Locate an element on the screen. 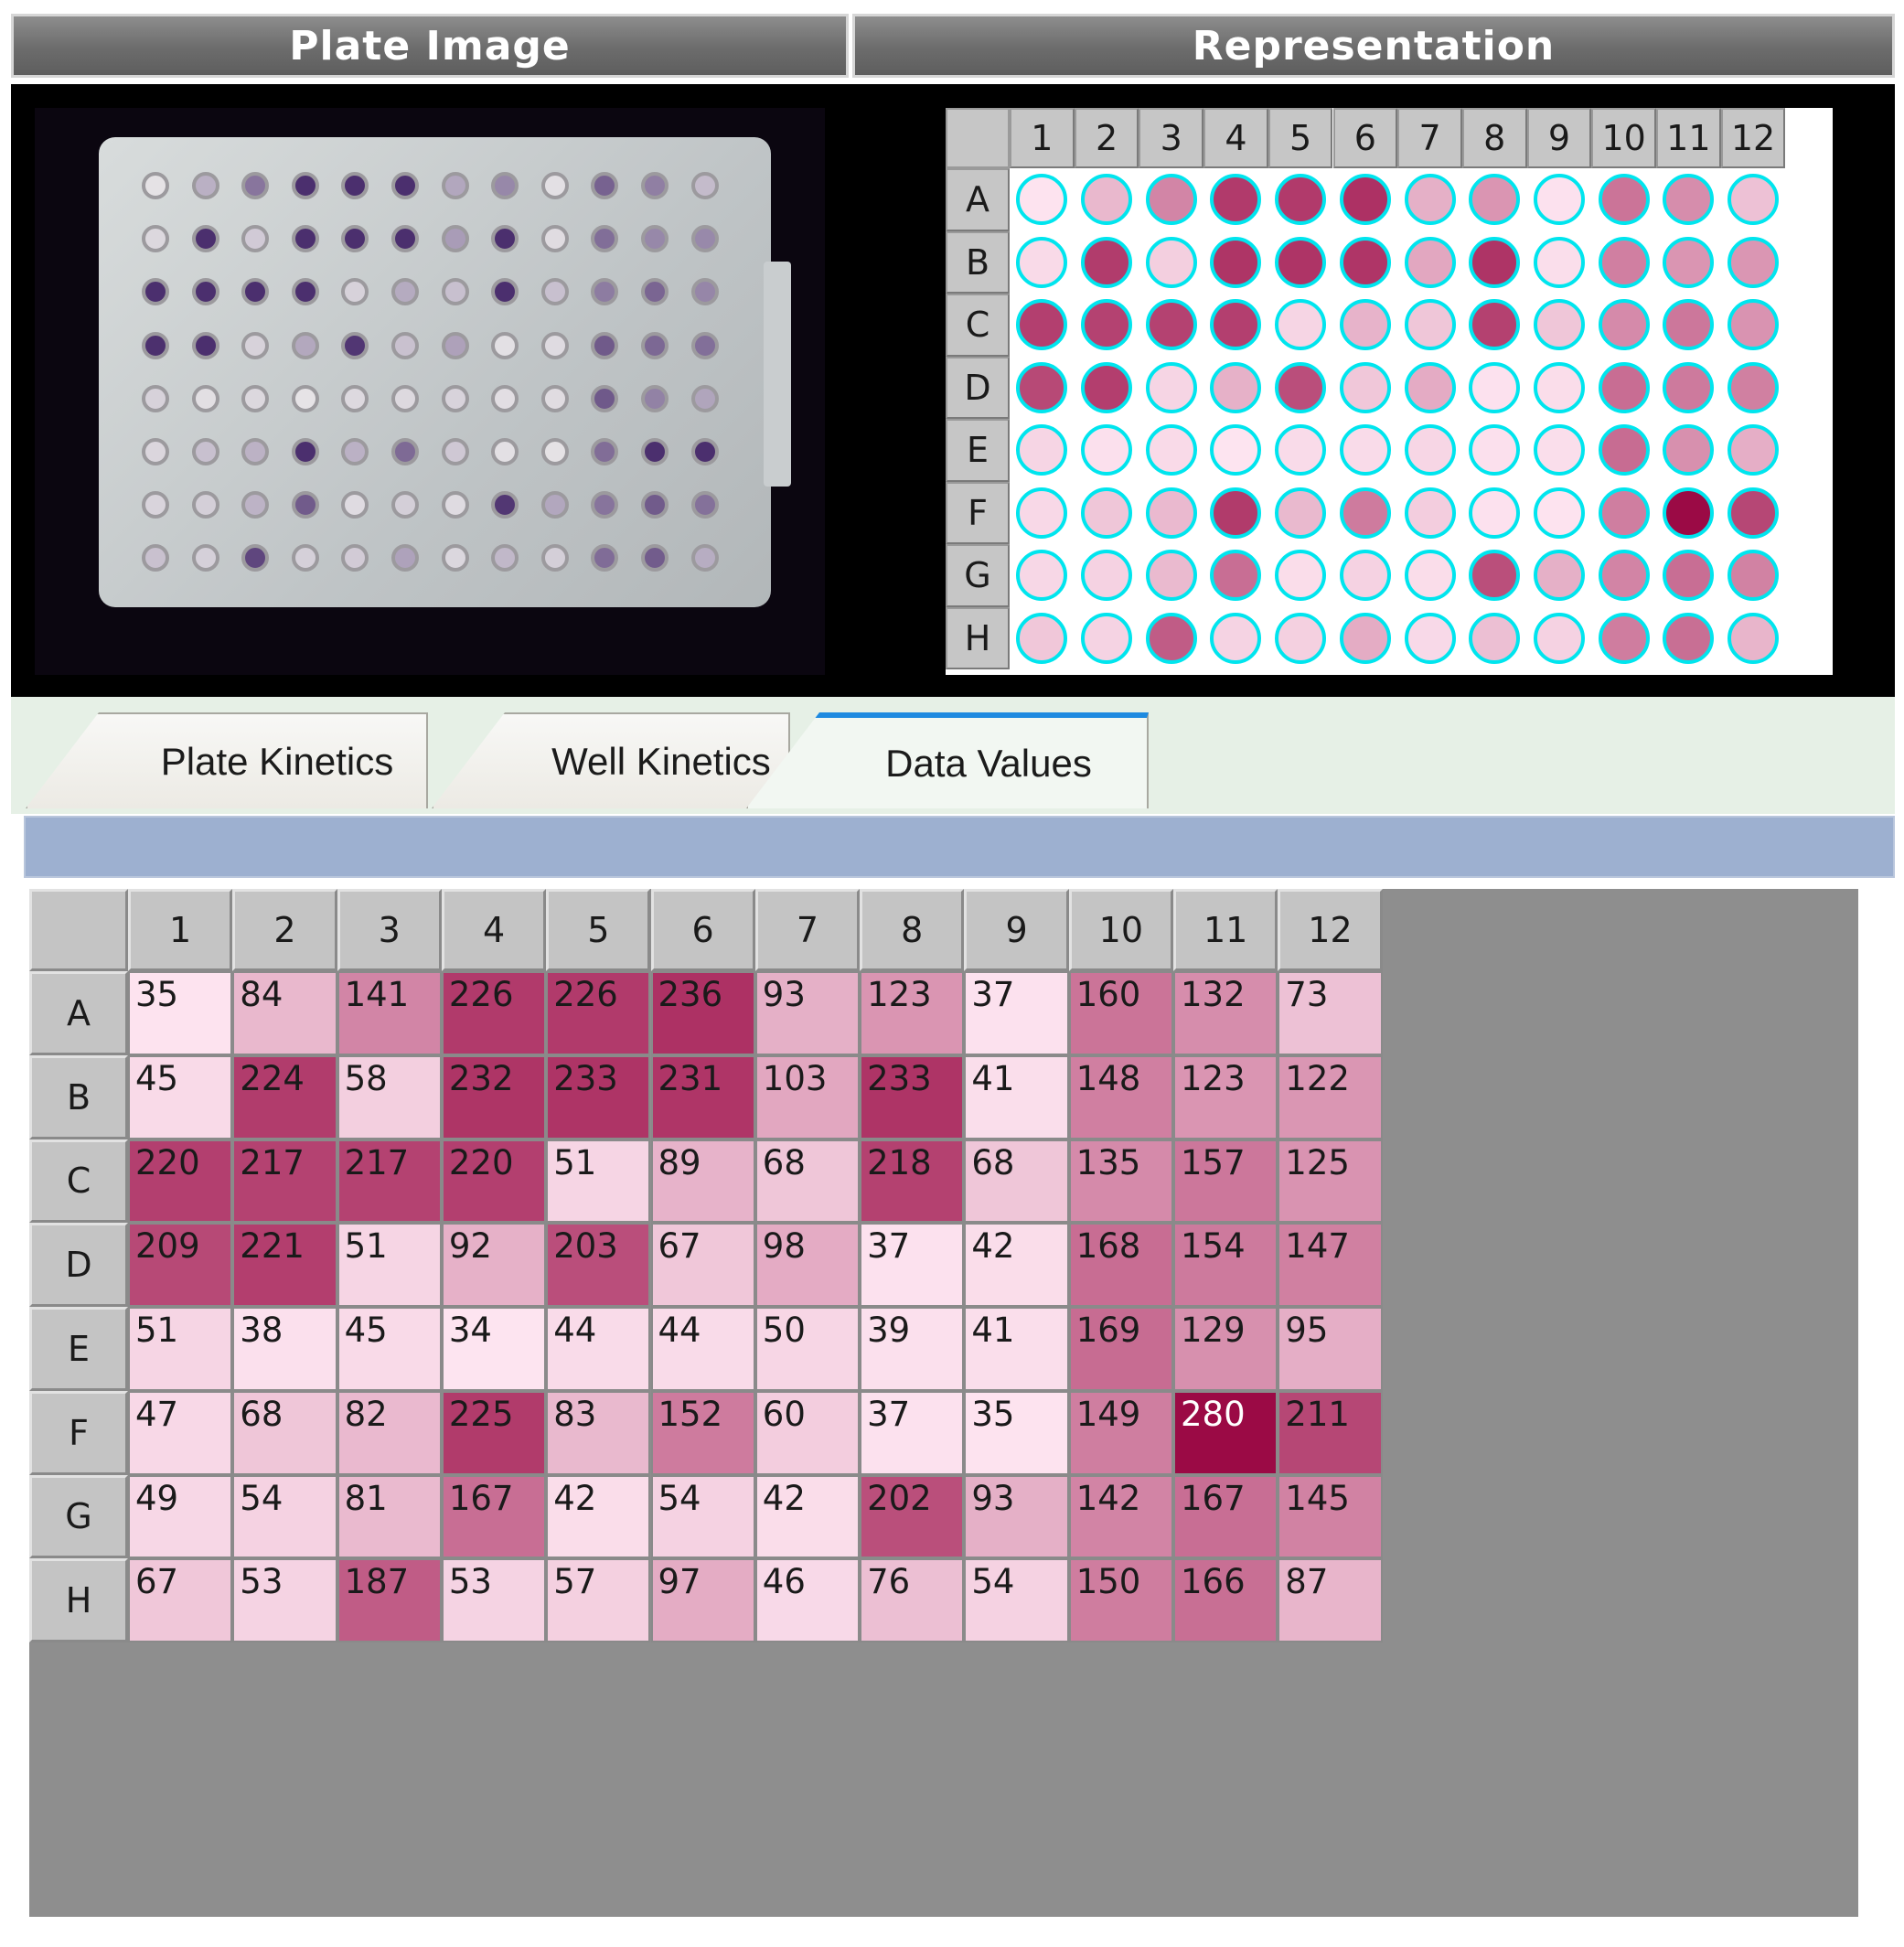  data-cell-F8: 37 is located at coordinates (912, 1432).